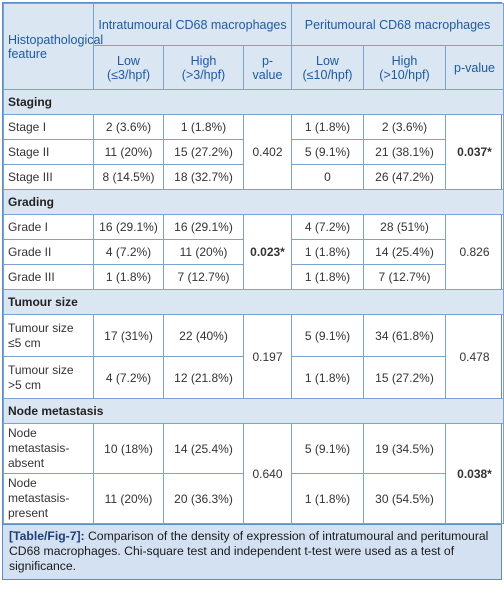  What do you see at coordinates (128, 335) in the screenshot?
I see `cell: 17 (31%)` at bounding box center [128, 335].